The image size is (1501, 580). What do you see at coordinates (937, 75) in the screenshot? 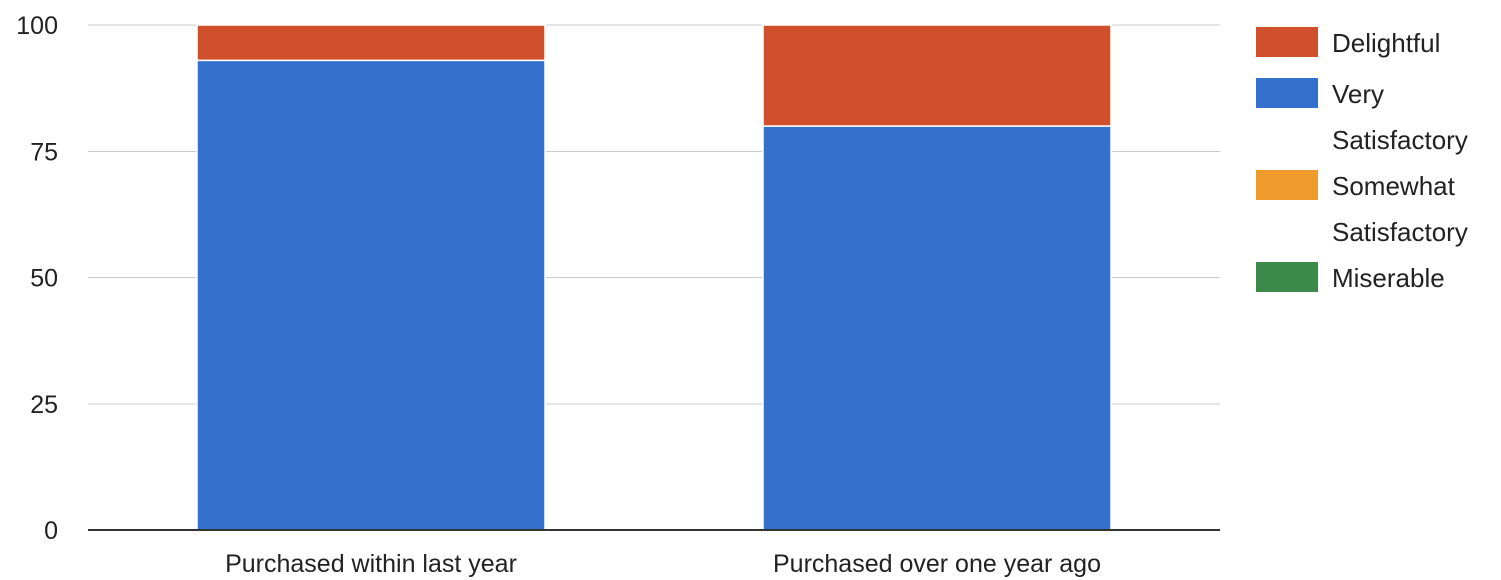
I see `bar-delightful-purchased-over-one-year-ago` at bounding box center [937, 75].